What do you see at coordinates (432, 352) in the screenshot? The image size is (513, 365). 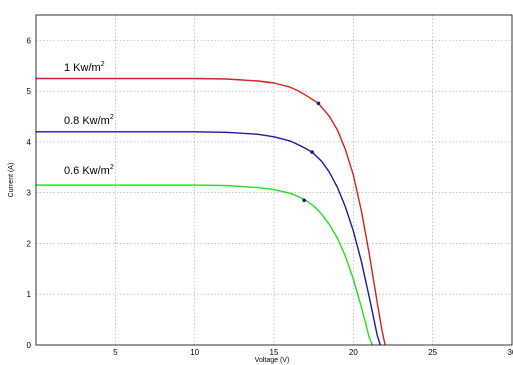 I see `x-tick-label: 25` at bounding box center [432, 352].